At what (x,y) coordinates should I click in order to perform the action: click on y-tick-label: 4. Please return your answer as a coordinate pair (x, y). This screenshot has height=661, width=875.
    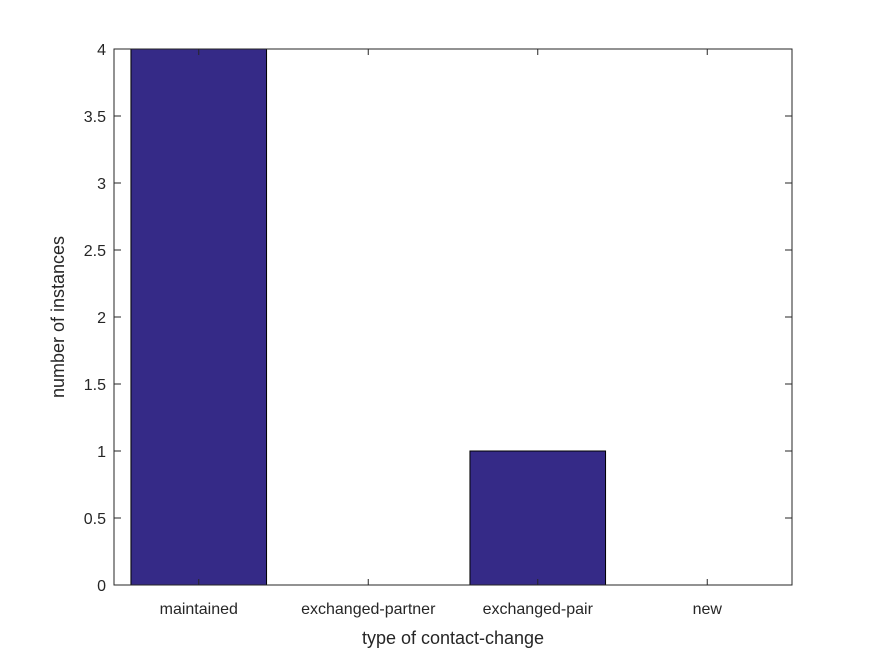
    Looking at the image, I should click on (101, 50).